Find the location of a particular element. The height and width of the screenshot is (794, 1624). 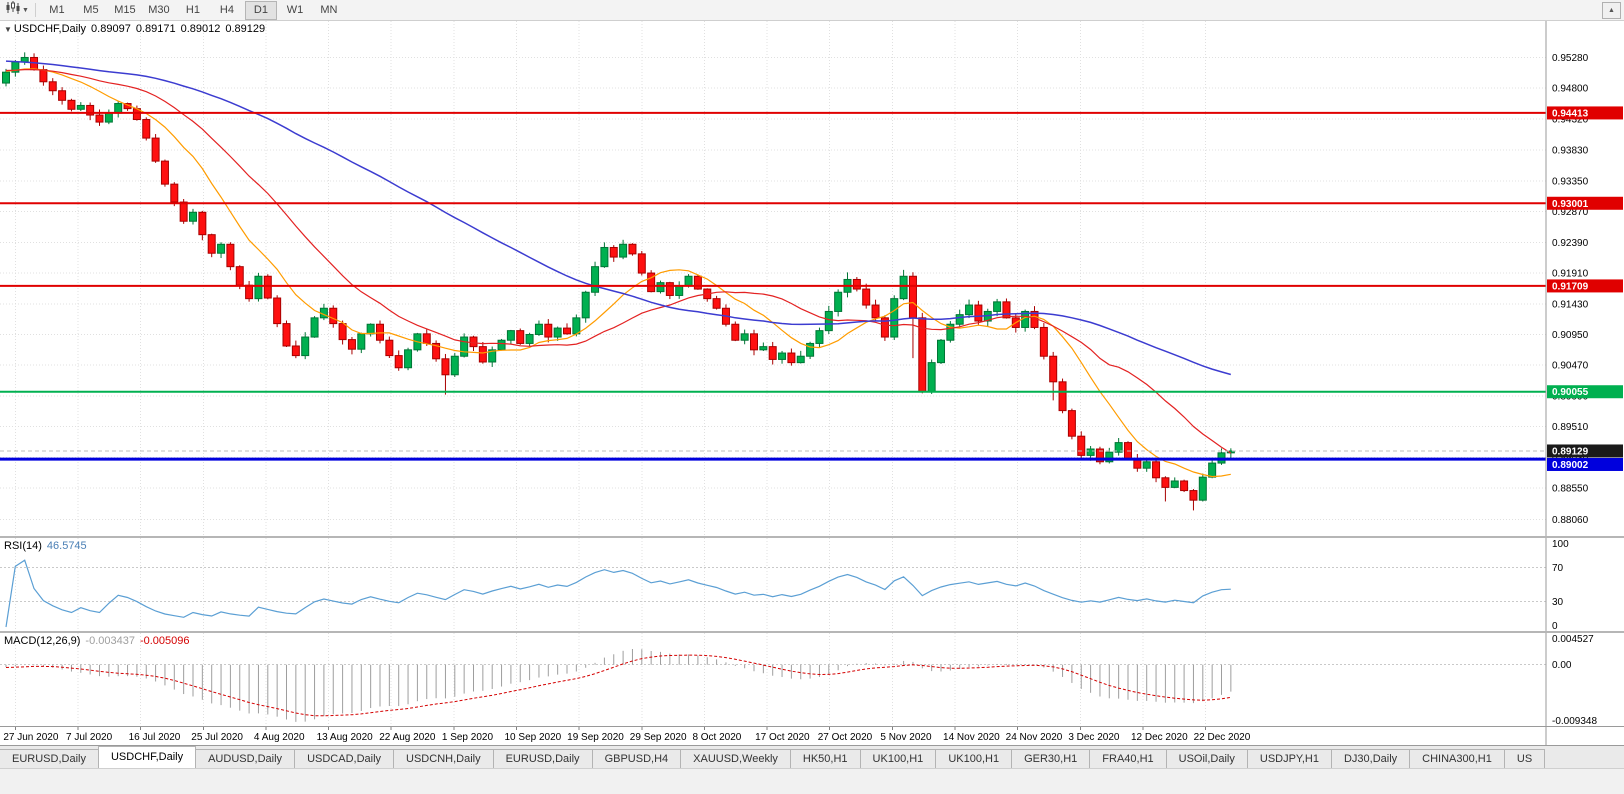

chart-type-button: ▼ is located at coordinates (17, 10).